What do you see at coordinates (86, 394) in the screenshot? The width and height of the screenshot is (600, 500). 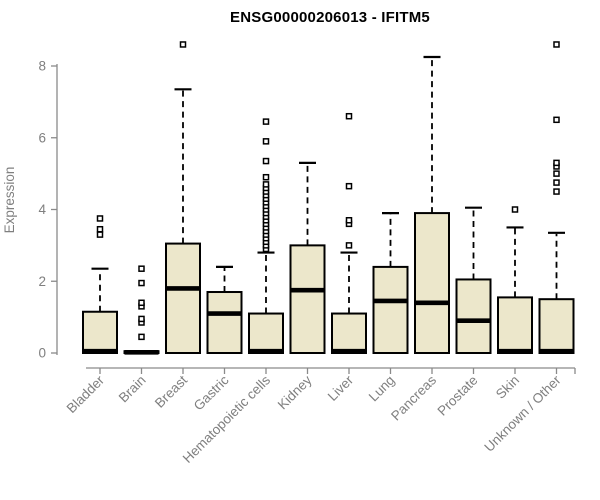 I see `x-axis-category-label: Bladder` at bounding box center [86, 394].